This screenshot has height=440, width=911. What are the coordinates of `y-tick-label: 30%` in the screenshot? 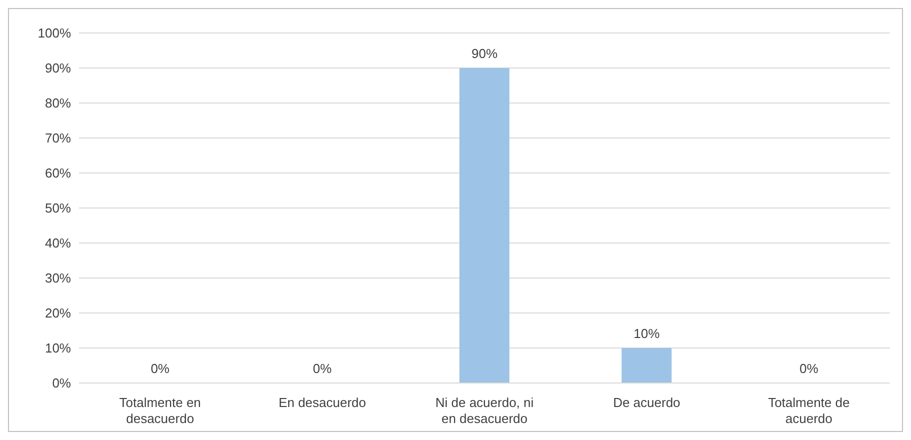 It's located at (58, 278).